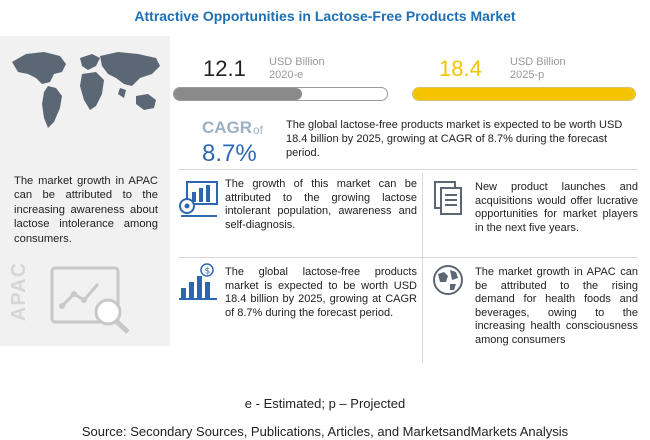 The height and width of the screenshot is (440, 650). What do you see at coordinates (198, 281) in the screenshot?
I see `growth-chart-dollar-icon: $` at bounding box center [198, 281].